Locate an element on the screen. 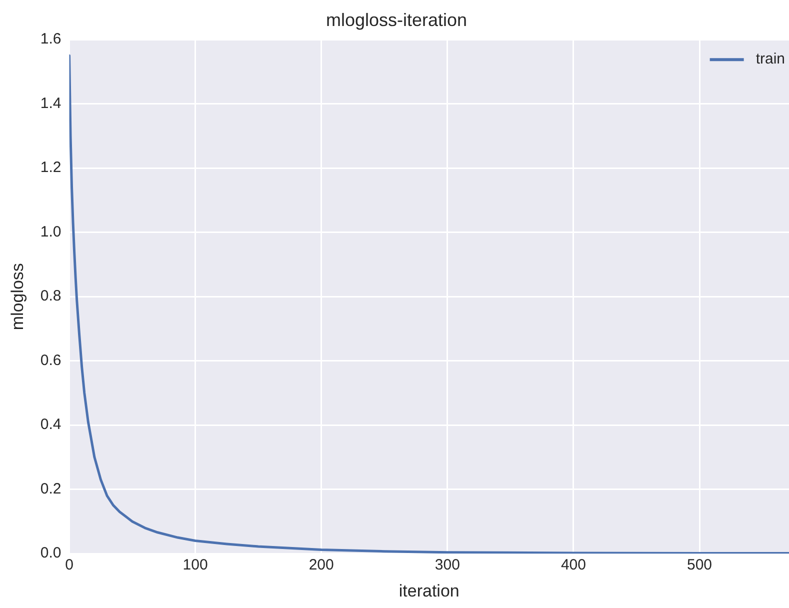 The width and height of the screenshot is (789, 608). y-tick-label: 0.0 is located at coordinates (51, 553).